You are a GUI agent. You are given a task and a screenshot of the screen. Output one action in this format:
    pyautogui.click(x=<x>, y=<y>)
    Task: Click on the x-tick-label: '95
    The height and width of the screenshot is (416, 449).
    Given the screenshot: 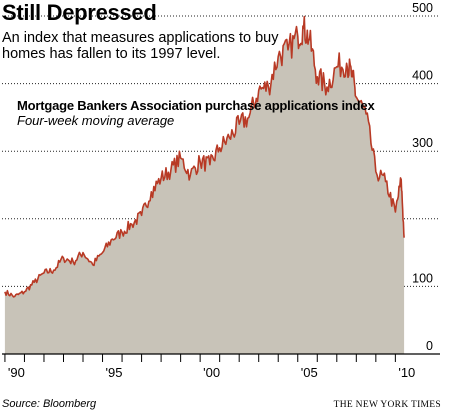 What is the action you would take?
    pyautogui.click(x=114, y=372)
    